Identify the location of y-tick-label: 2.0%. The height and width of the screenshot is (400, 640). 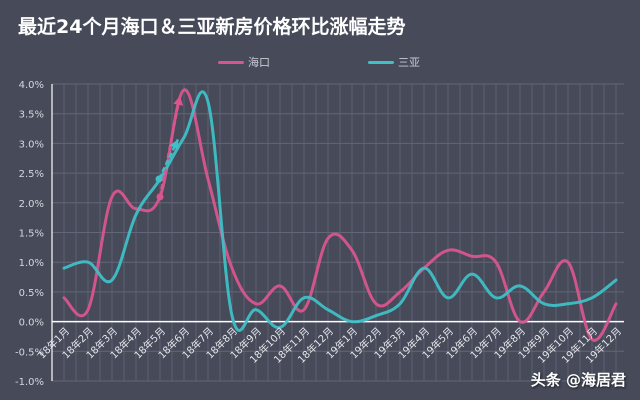
(31, 204).